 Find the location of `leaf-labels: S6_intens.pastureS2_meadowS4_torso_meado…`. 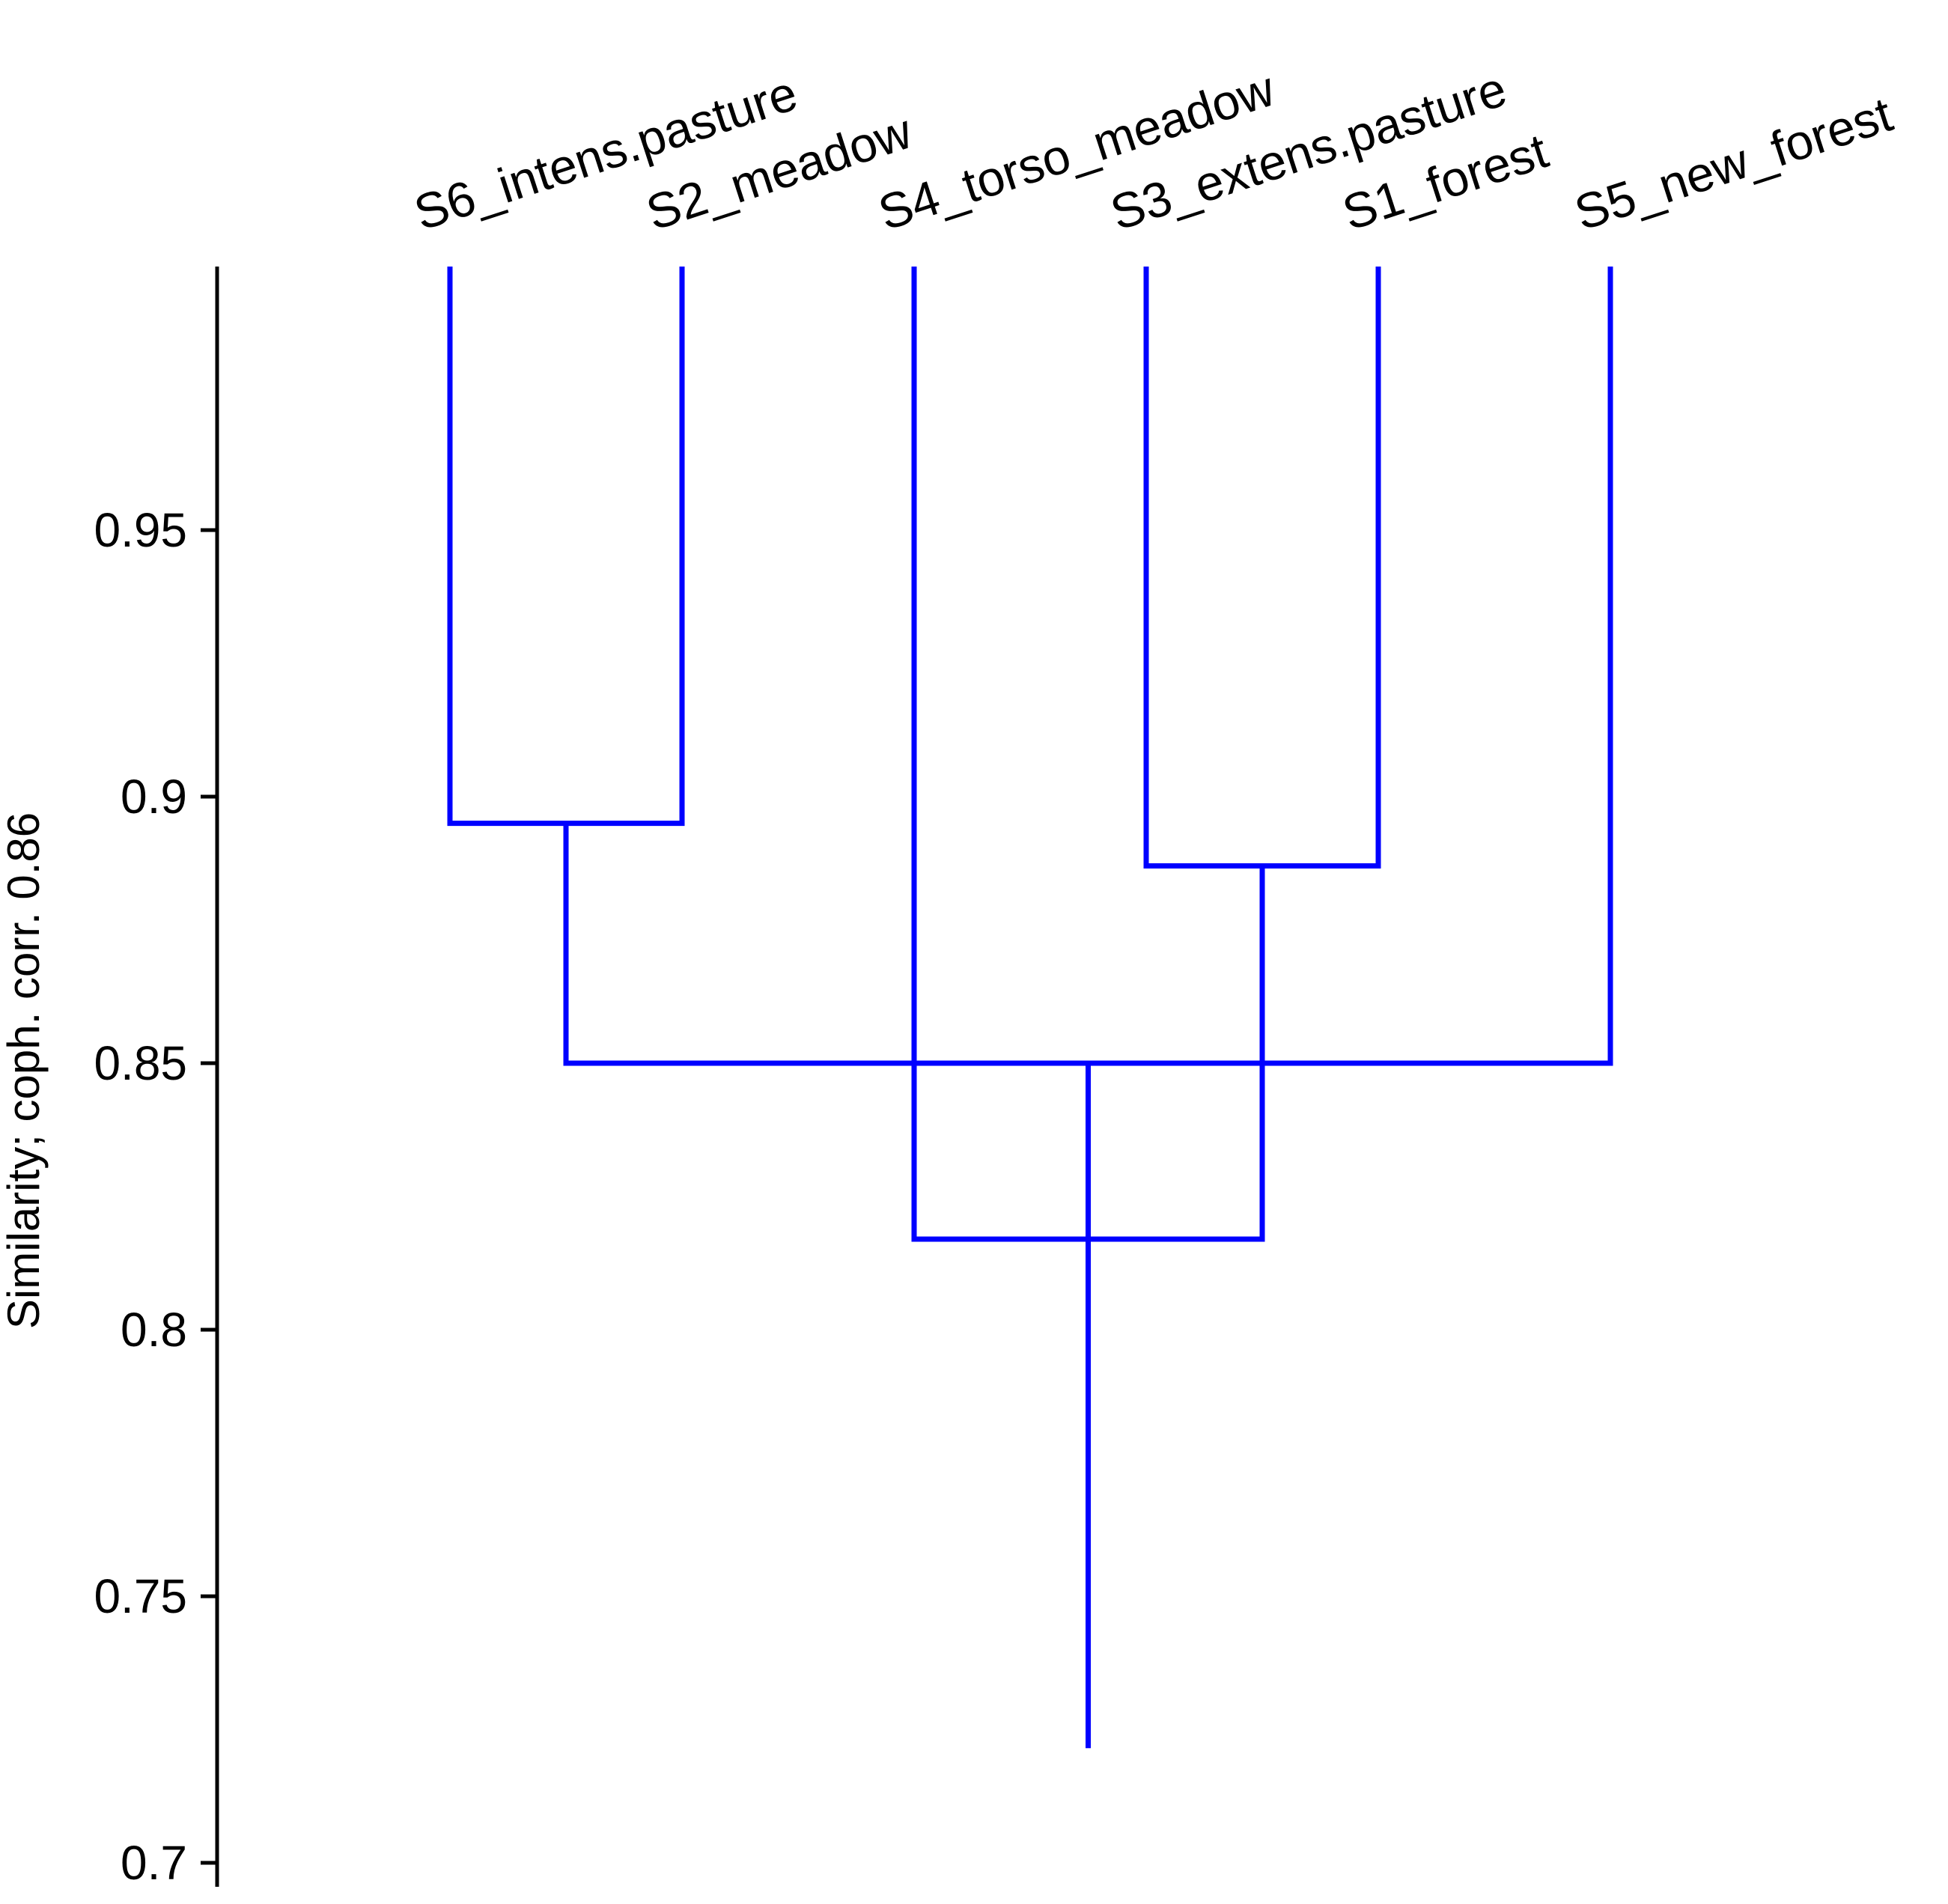

leaf-labels: S6_intens.pastureS2_meadowS4_torso_meado… is located at coordinates (1153, 151).